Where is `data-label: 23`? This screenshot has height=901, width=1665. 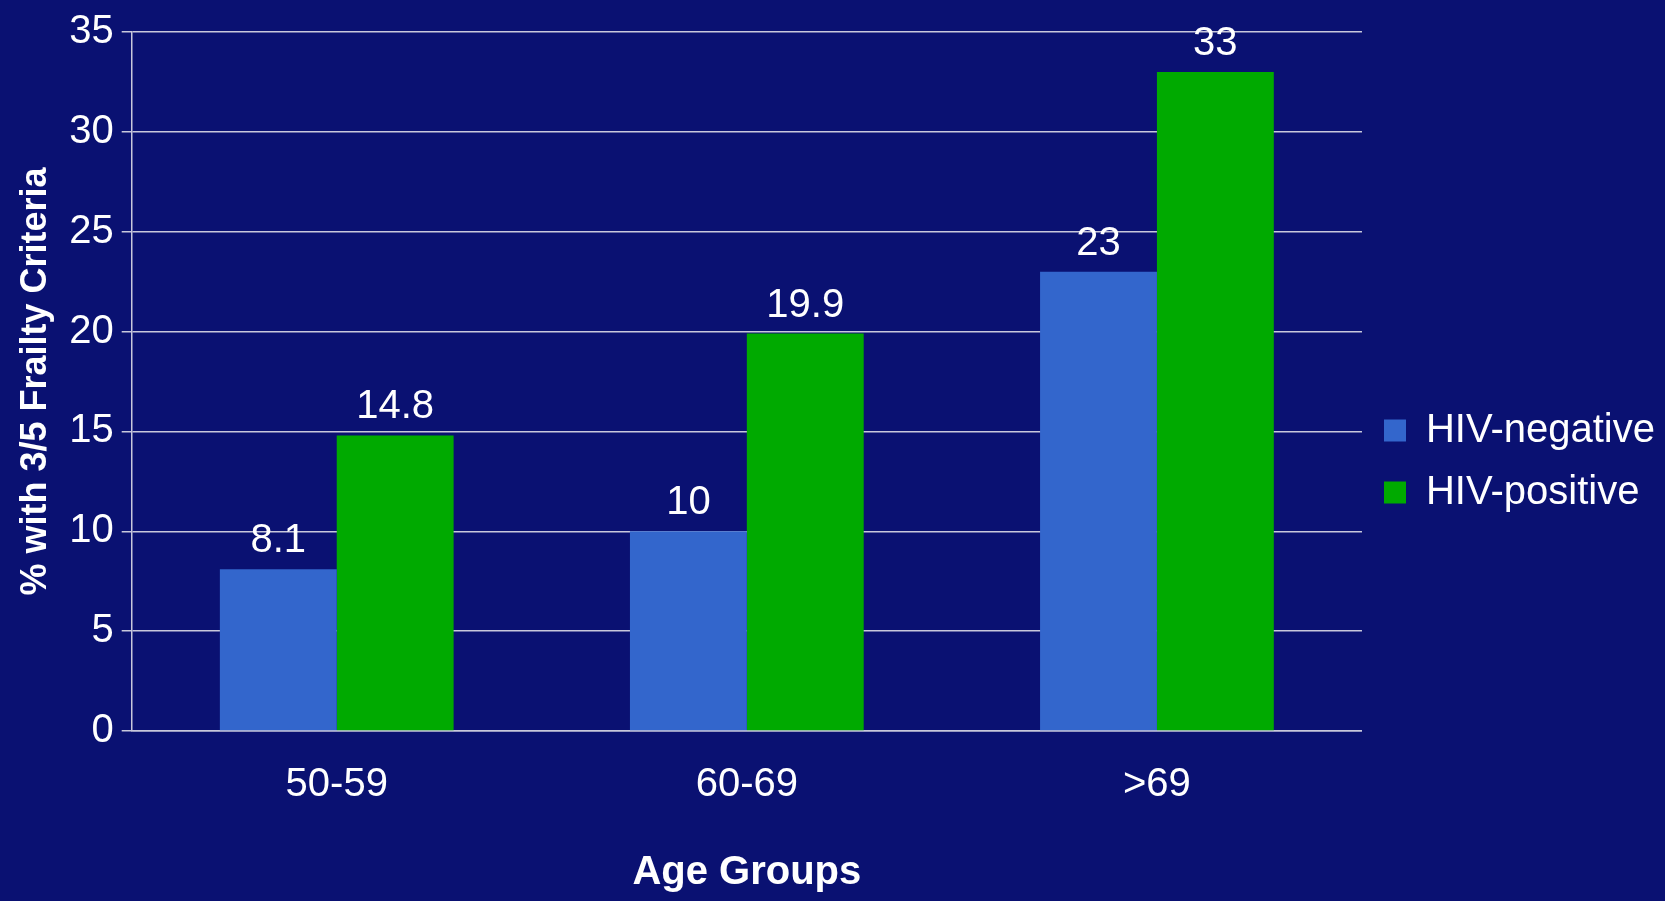
data-label: 23 is located at coordinates (1098, 240).